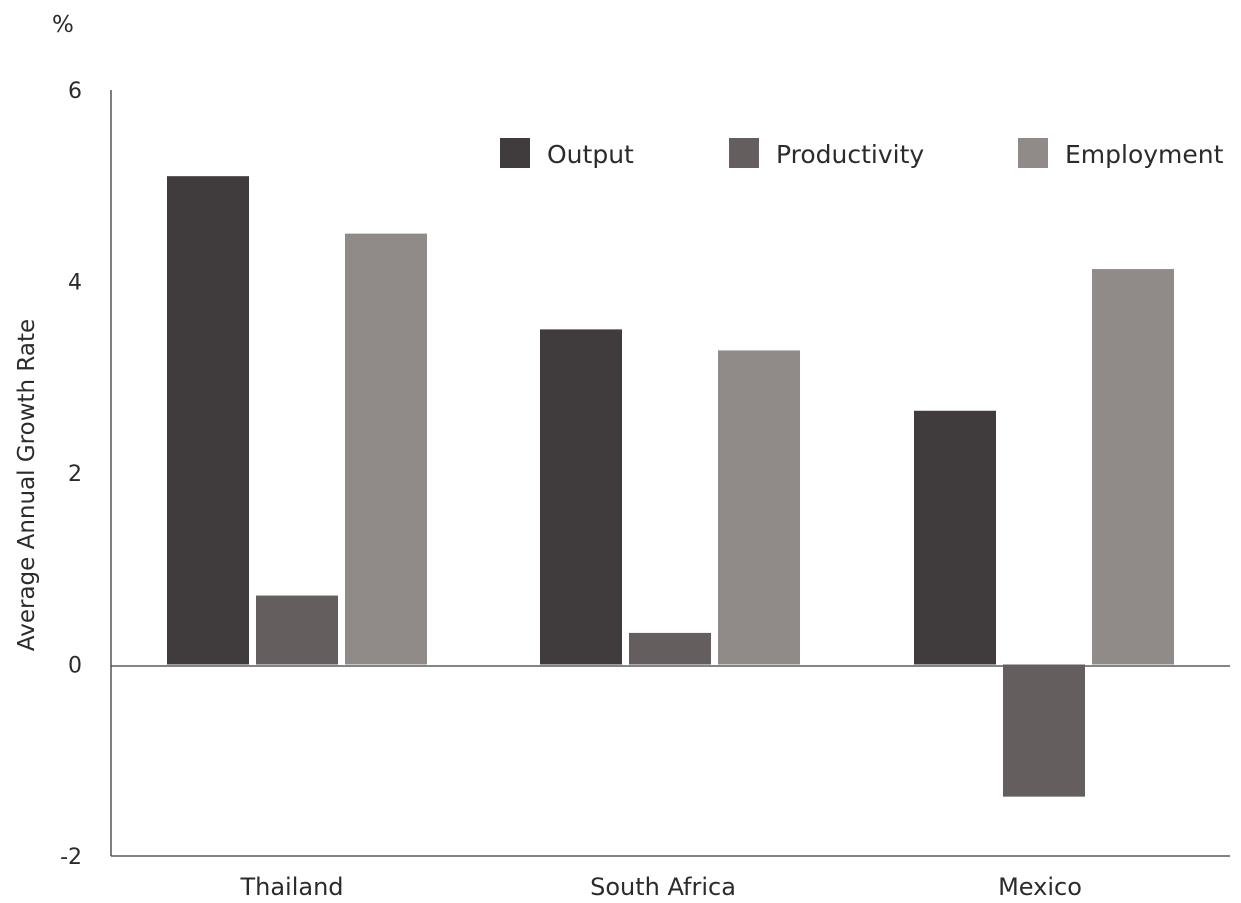 This screenshot has width=1241, height=903. I want to click on bar-output-mexico, so click(955, 537).